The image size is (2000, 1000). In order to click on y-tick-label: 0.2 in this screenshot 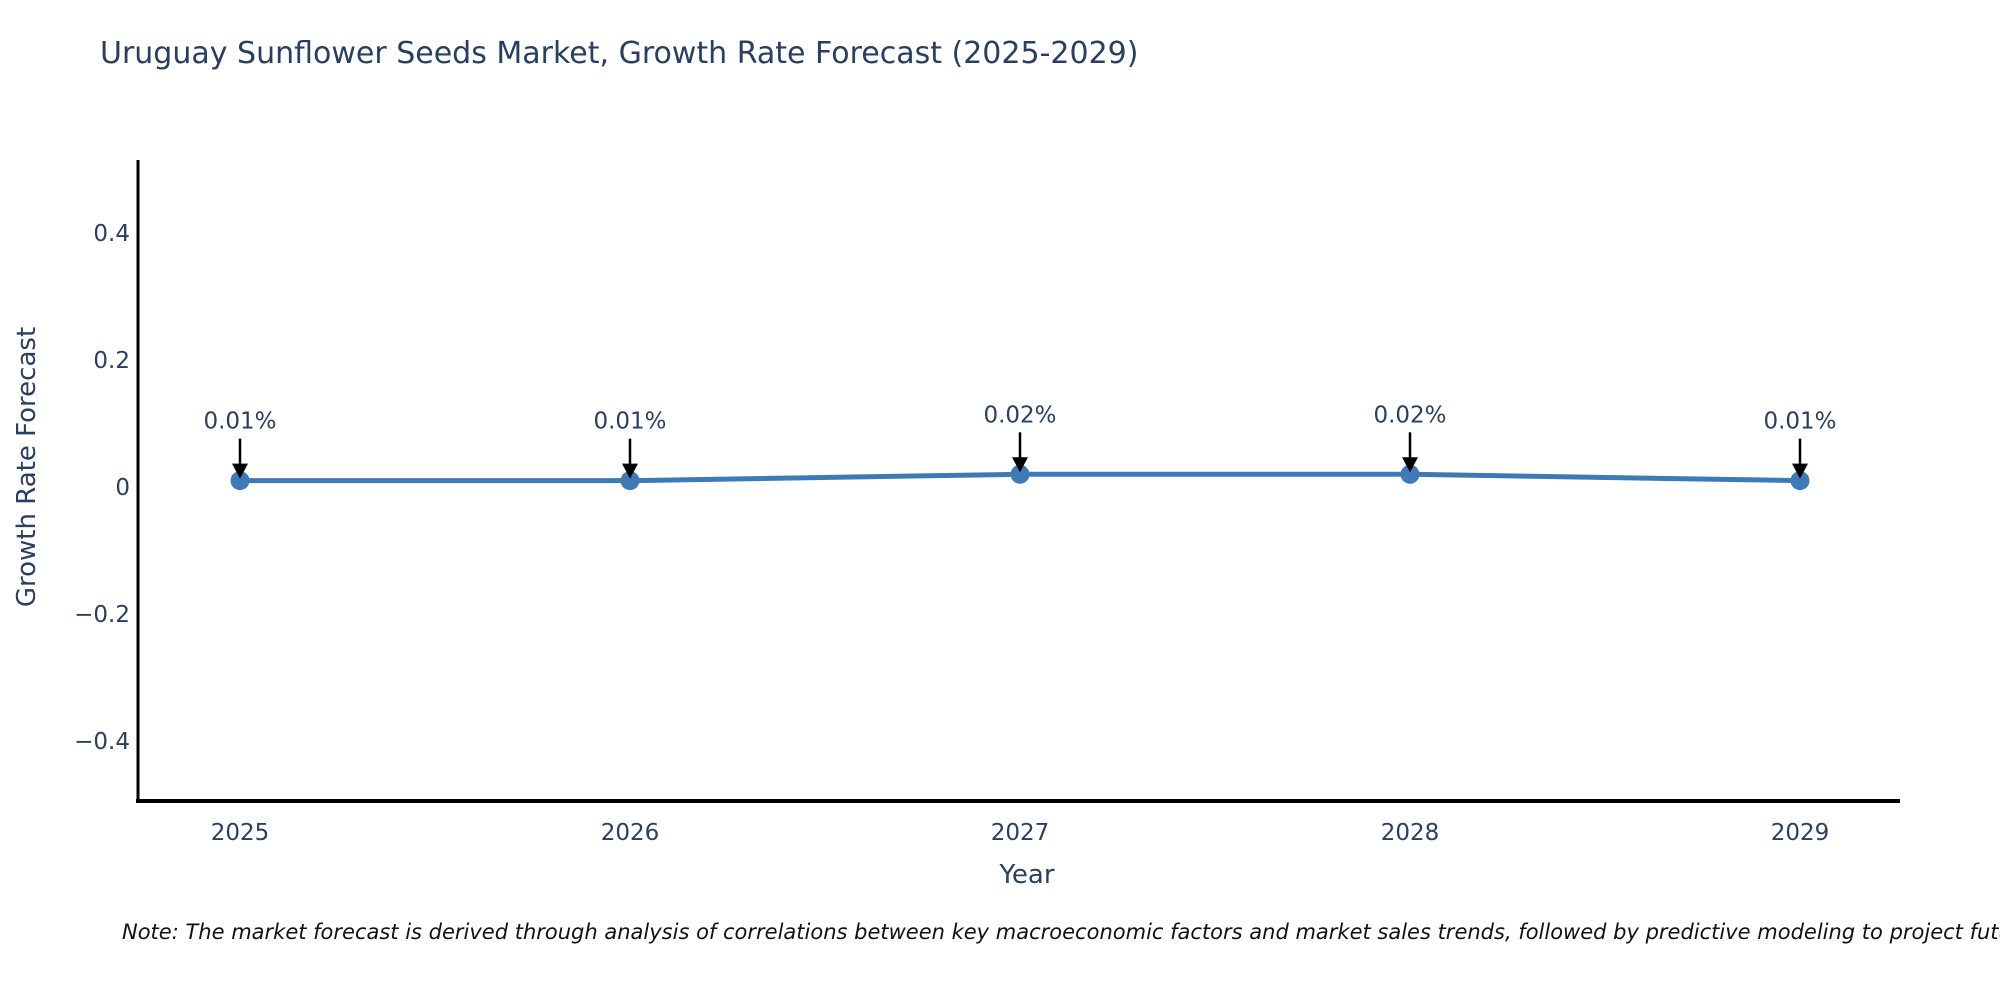, I will do `click(111, 361)`.